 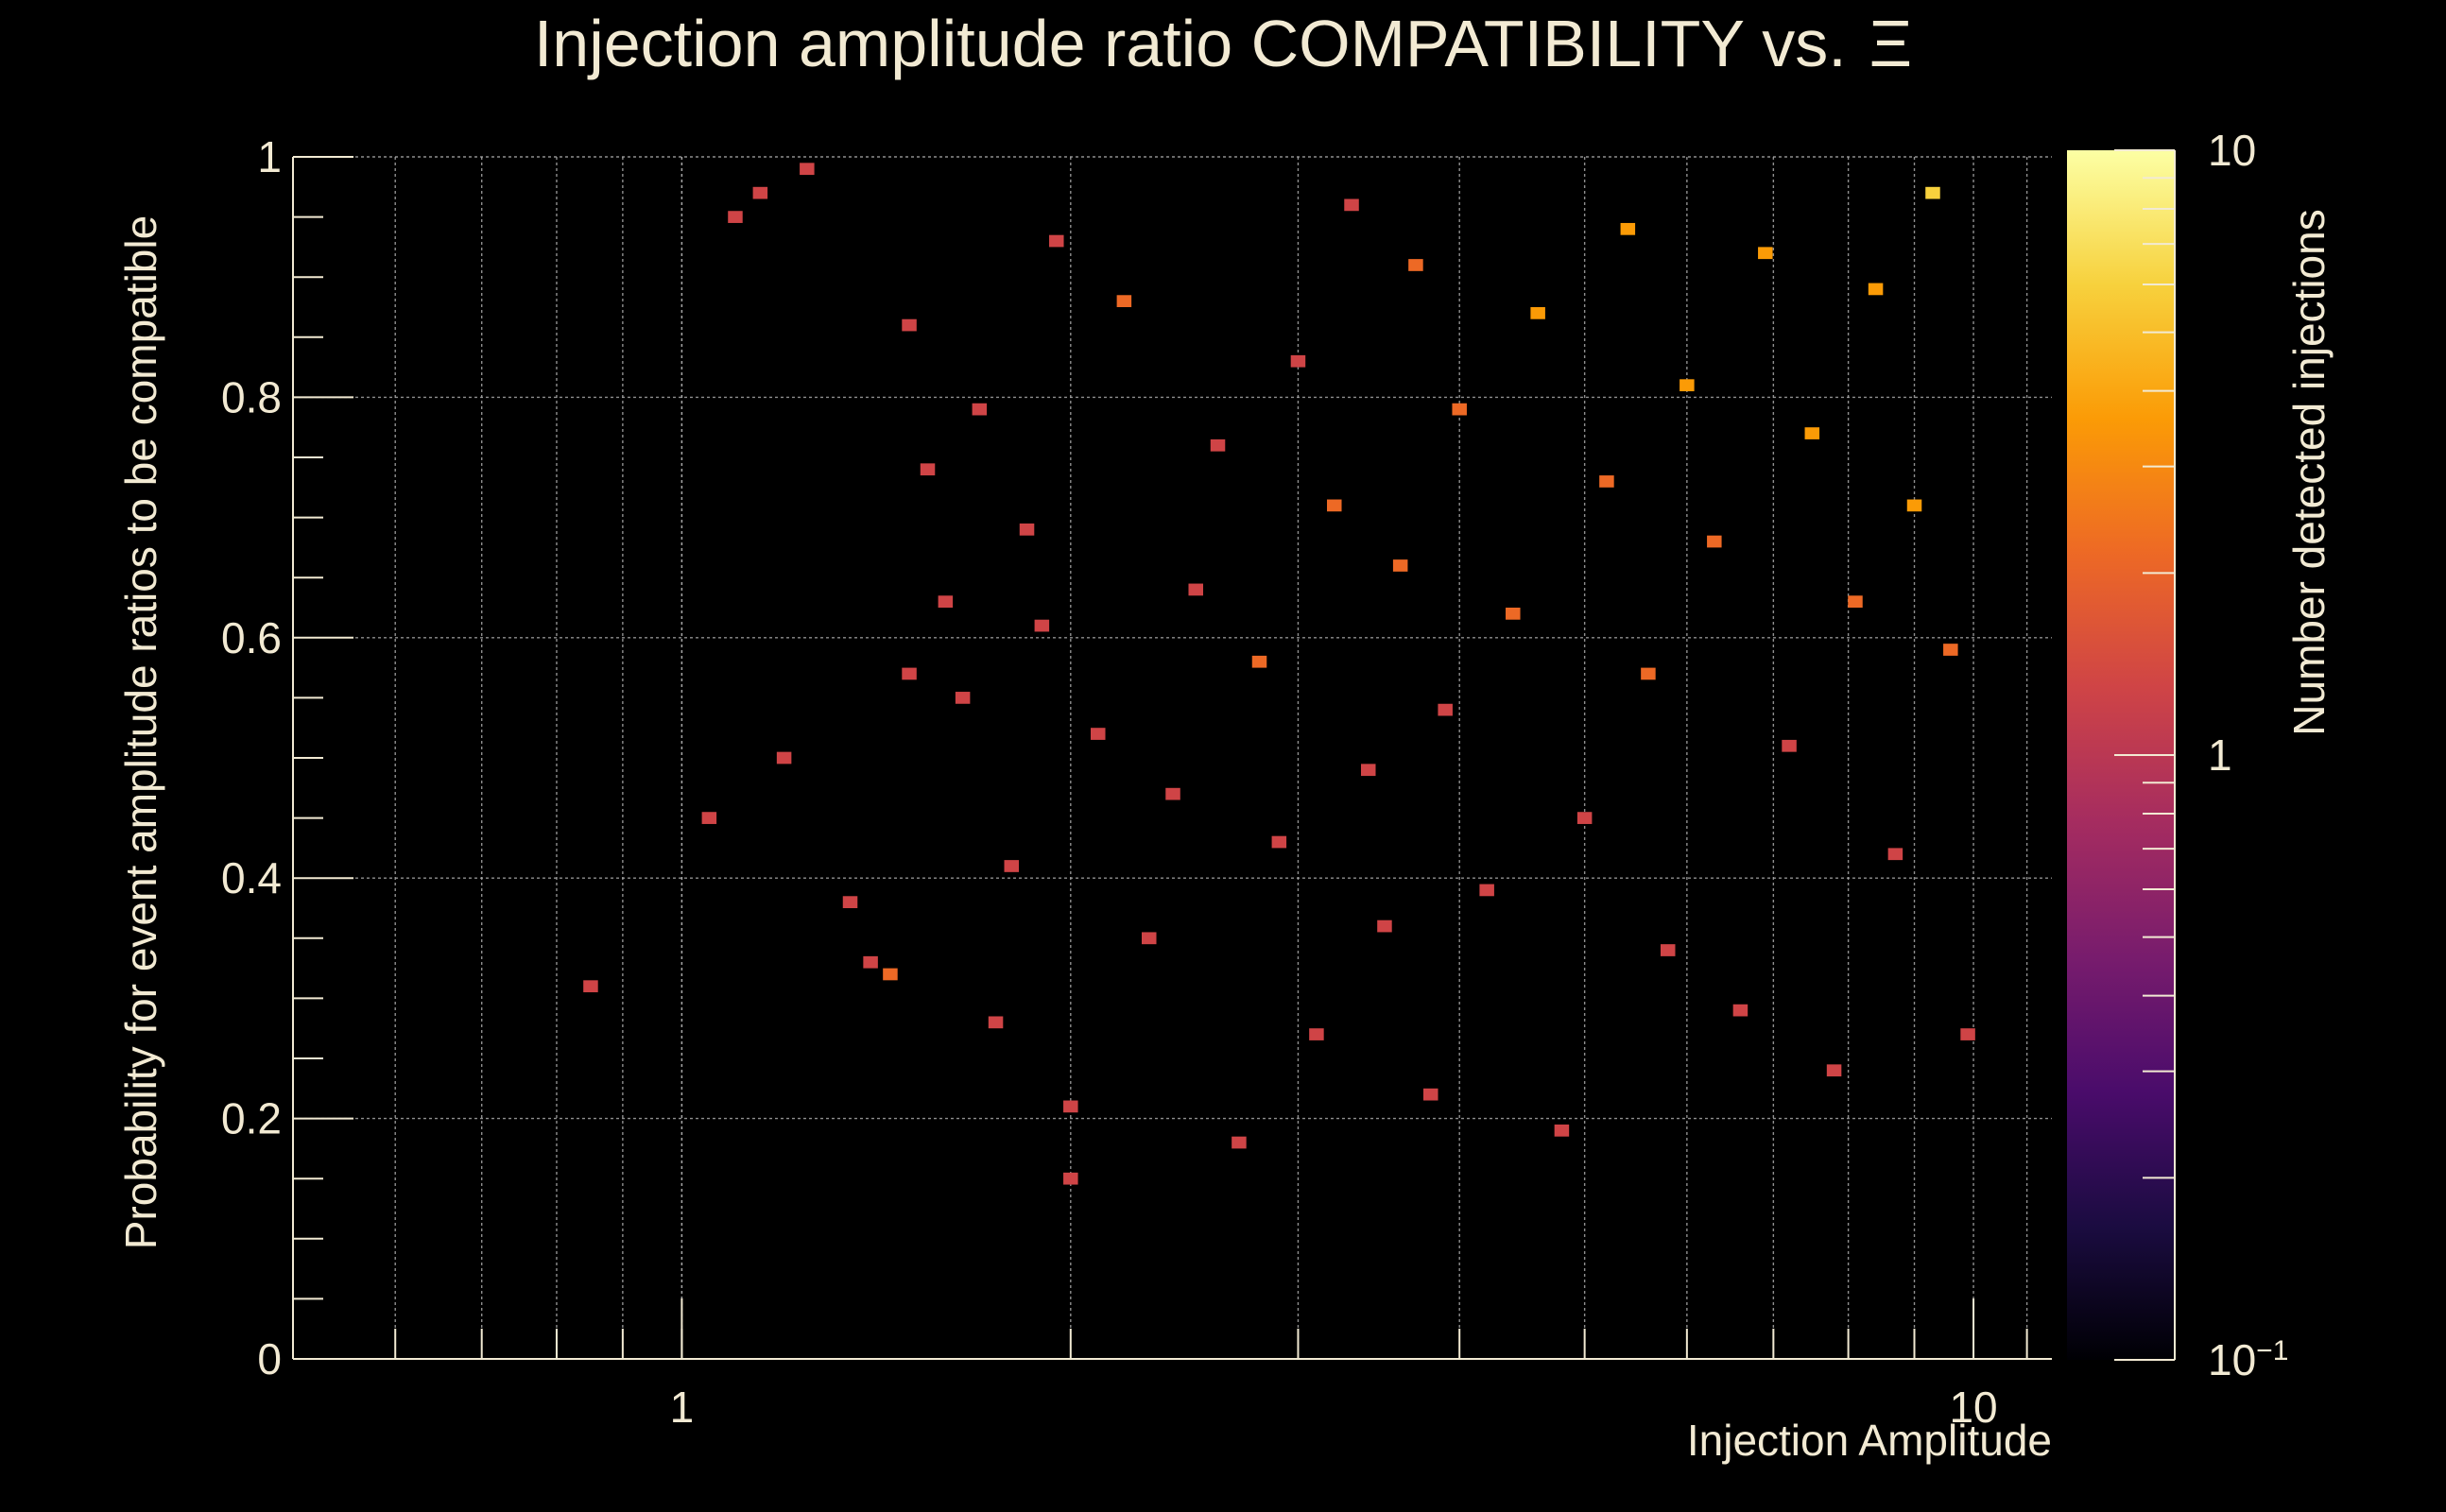 I want to click on y-tick-label: 0, so click(x=269, y=1358).